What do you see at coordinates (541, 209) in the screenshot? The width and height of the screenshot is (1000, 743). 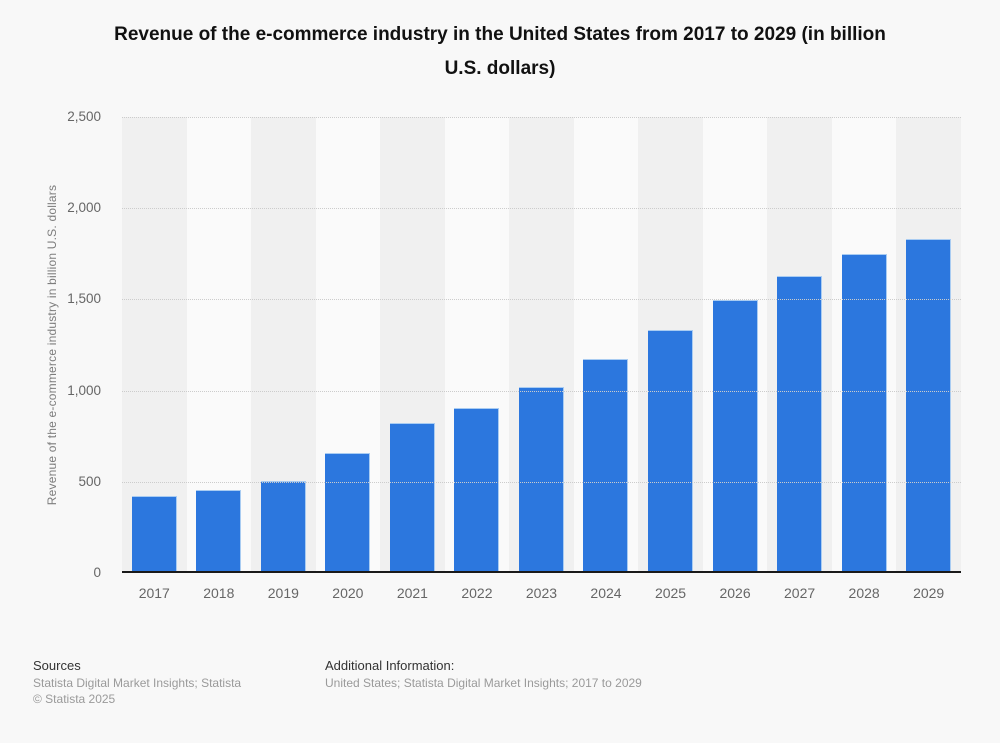 I see `gridline-2,000` at bounding box center [541, 209].